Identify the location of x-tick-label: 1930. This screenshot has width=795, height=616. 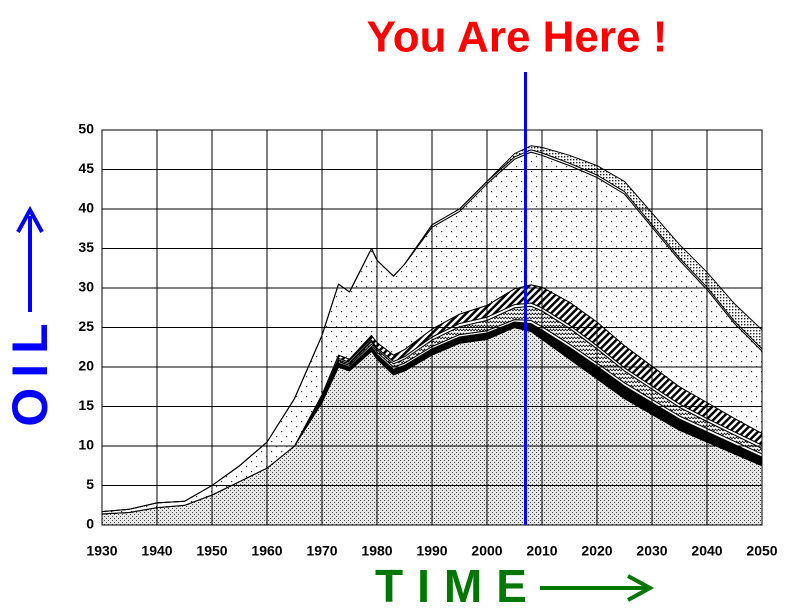
(101, 551).